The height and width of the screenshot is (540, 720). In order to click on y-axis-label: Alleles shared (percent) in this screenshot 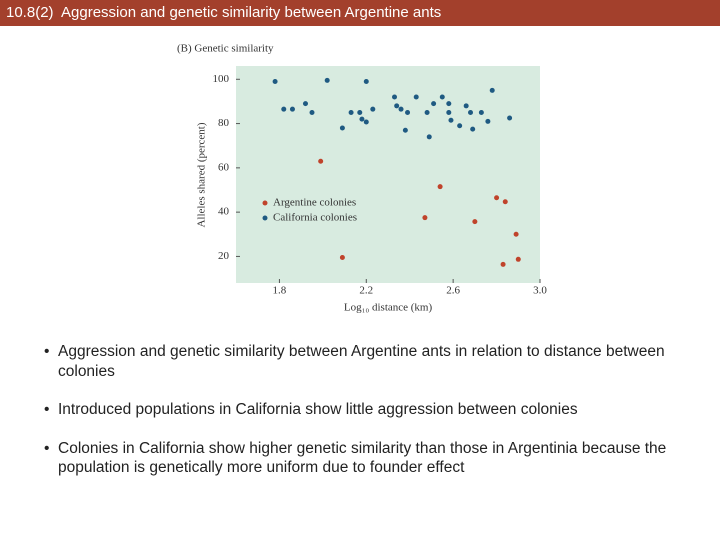, I will do `click(202, 174)`.